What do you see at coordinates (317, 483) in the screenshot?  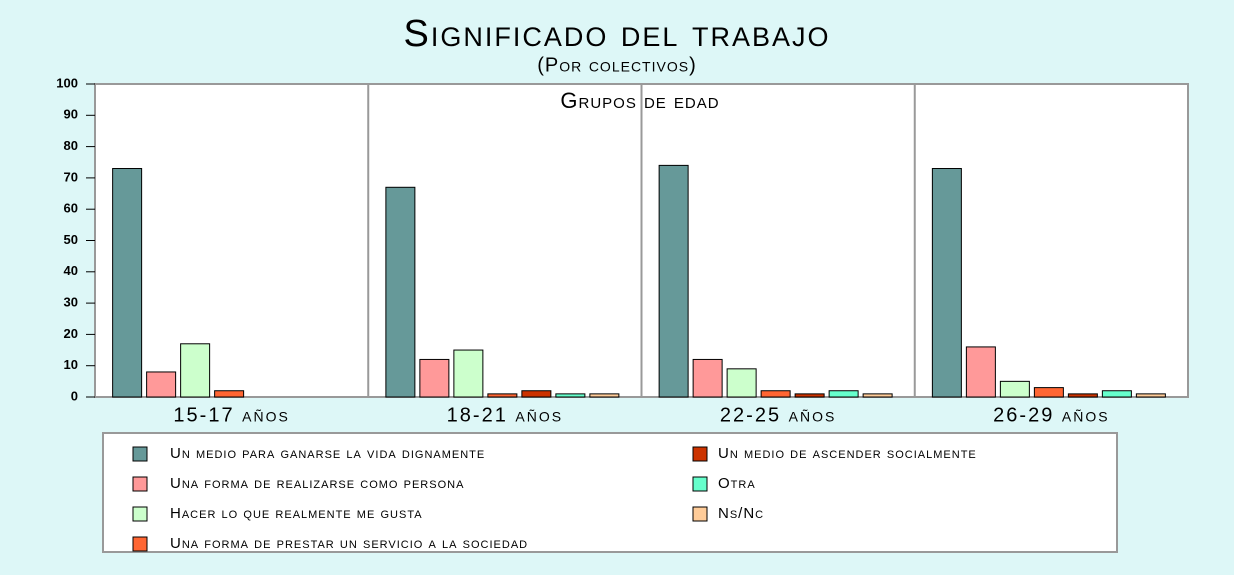 I see `legend-label: Una forma de realizarse como persona` at bounding box center [317, 483].